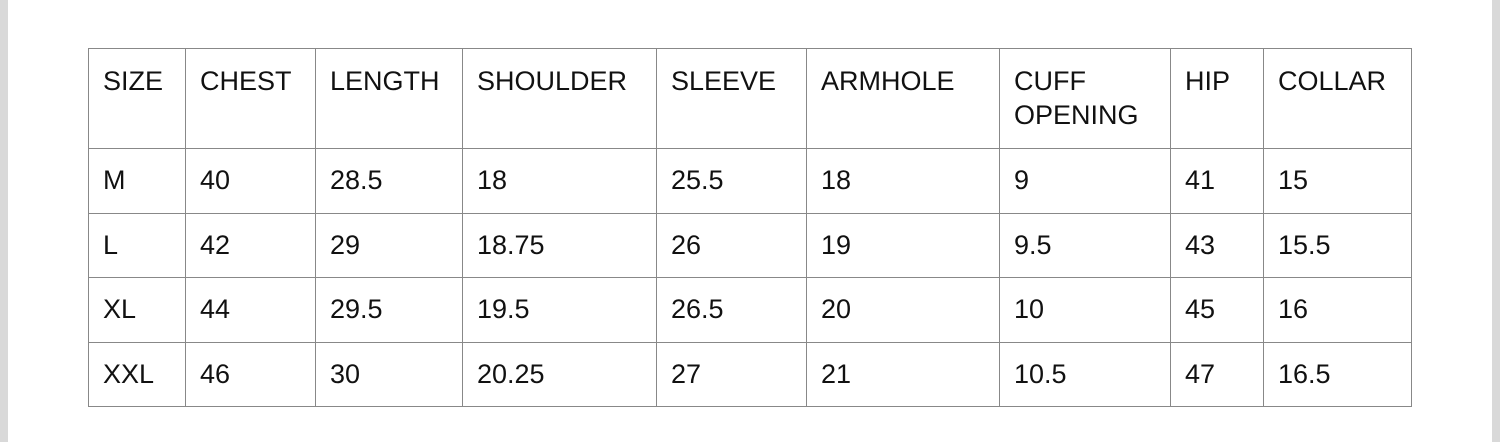  What do you see at coordinates (731, 245) in the screenshot?
I see `table-cell: 26` at bounding box center [731, 245].